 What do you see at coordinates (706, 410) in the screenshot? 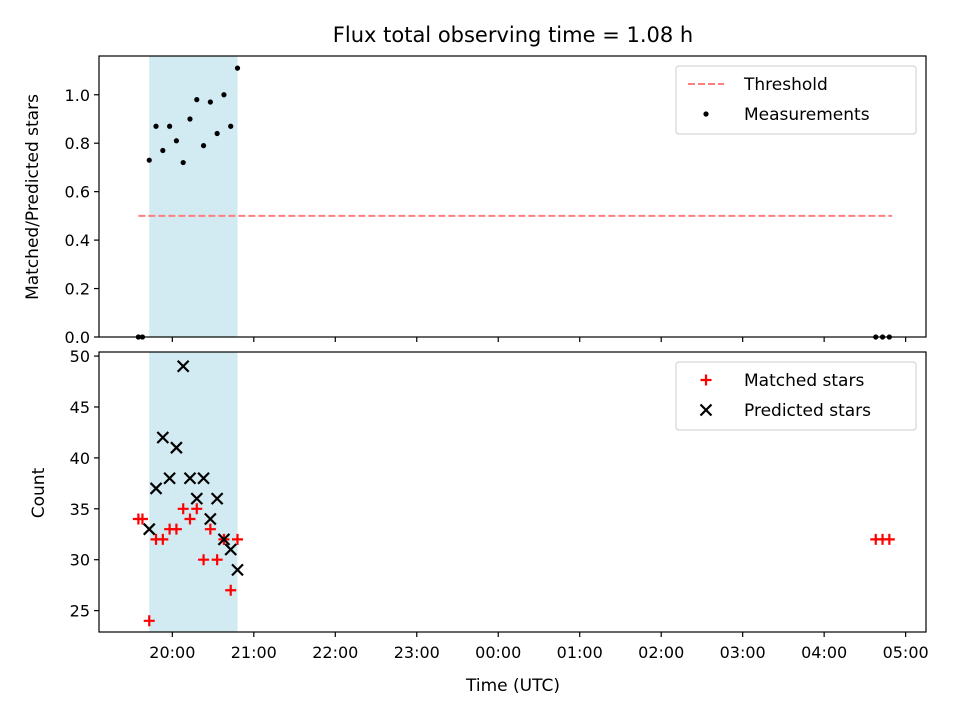
I see `legend-predicted-marker` at bounding box center [706, 410].